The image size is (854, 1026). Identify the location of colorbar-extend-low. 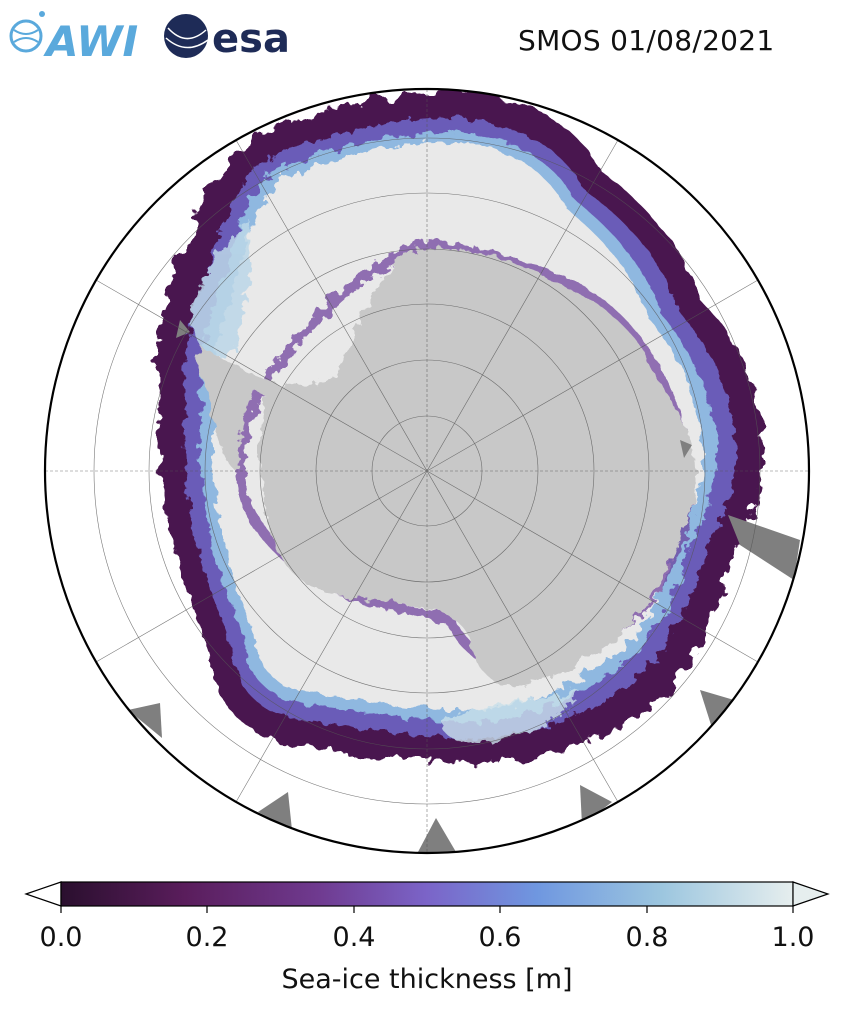
(43, 894).